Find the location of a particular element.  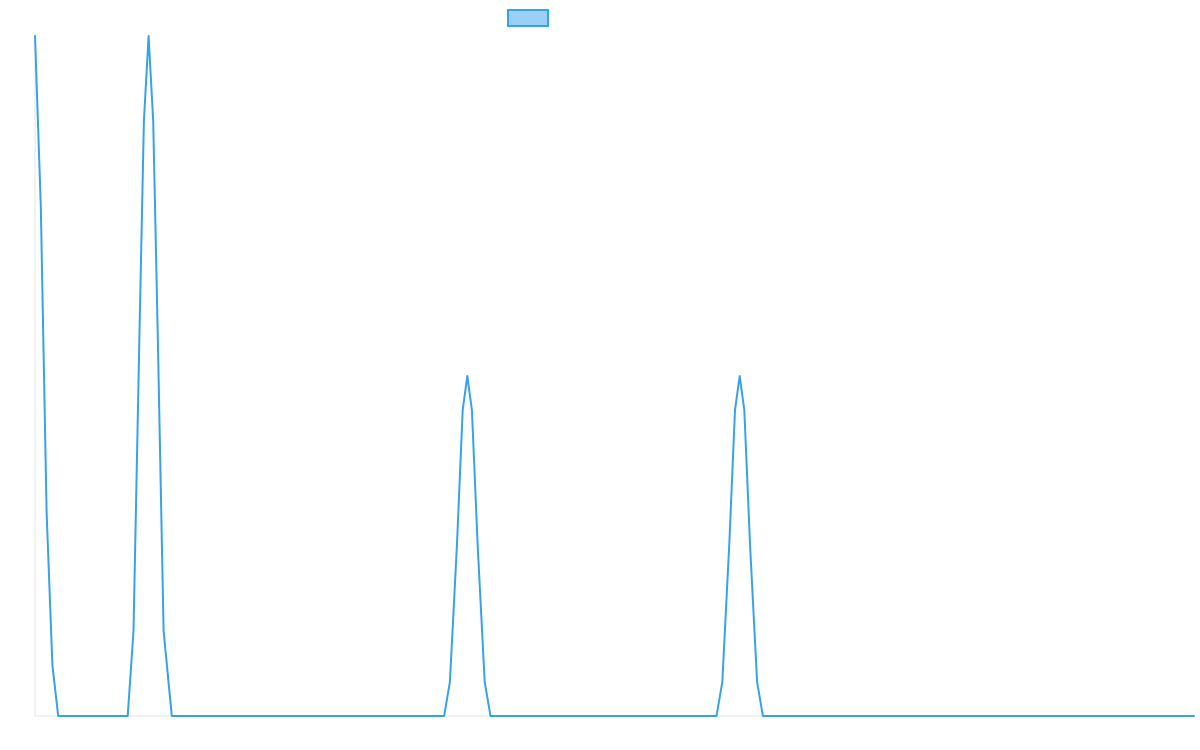

legend-swatch is located at coordinates (528, 18).